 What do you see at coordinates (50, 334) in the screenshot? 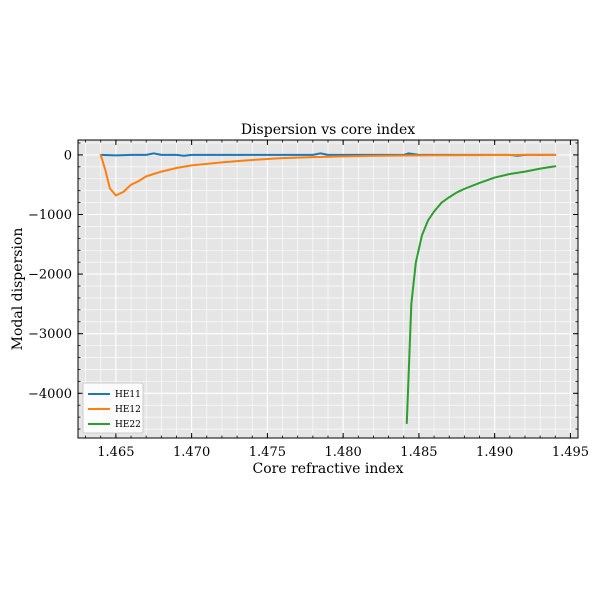
I see `y-tick-label: −3000` at bounding box center [50, 334].